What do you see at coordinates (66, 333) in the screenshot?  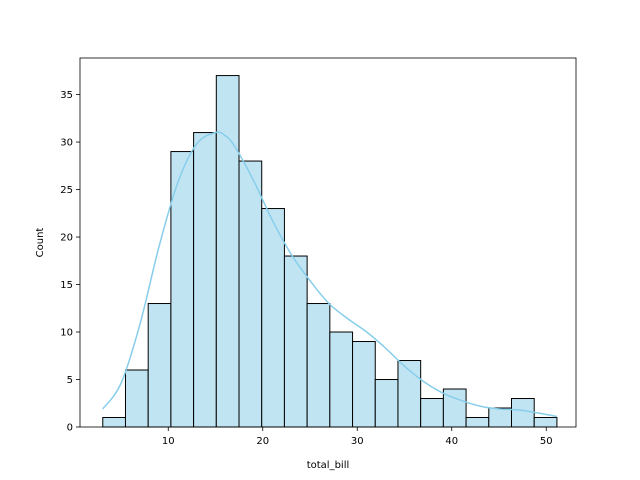 I see `y-tick-label: 10` at bounding box center [66, 333].